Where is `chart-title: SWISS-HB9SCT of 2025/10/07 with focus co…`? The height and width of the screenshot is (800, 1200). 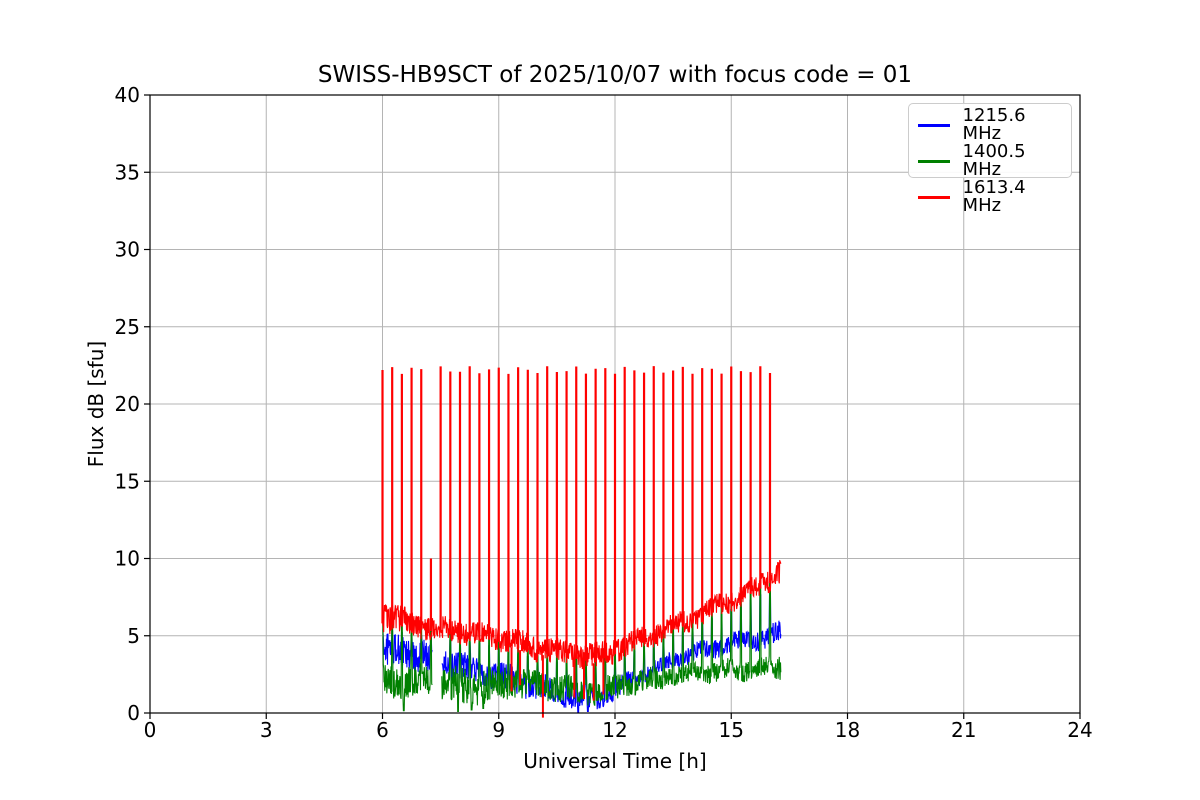
chart-title: SWISS-HB9SCT of 2025/10/07 with focus co… is located at coordinates (615, 75).